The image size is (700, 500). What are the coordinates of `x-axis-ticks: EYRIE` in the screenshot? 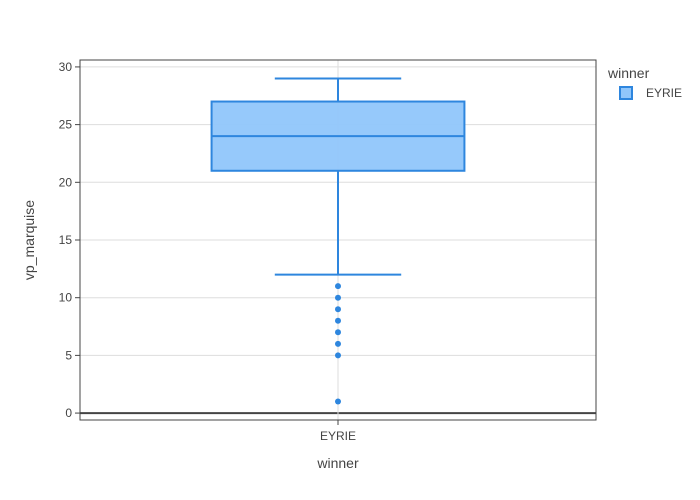 It's located at (338, 431).